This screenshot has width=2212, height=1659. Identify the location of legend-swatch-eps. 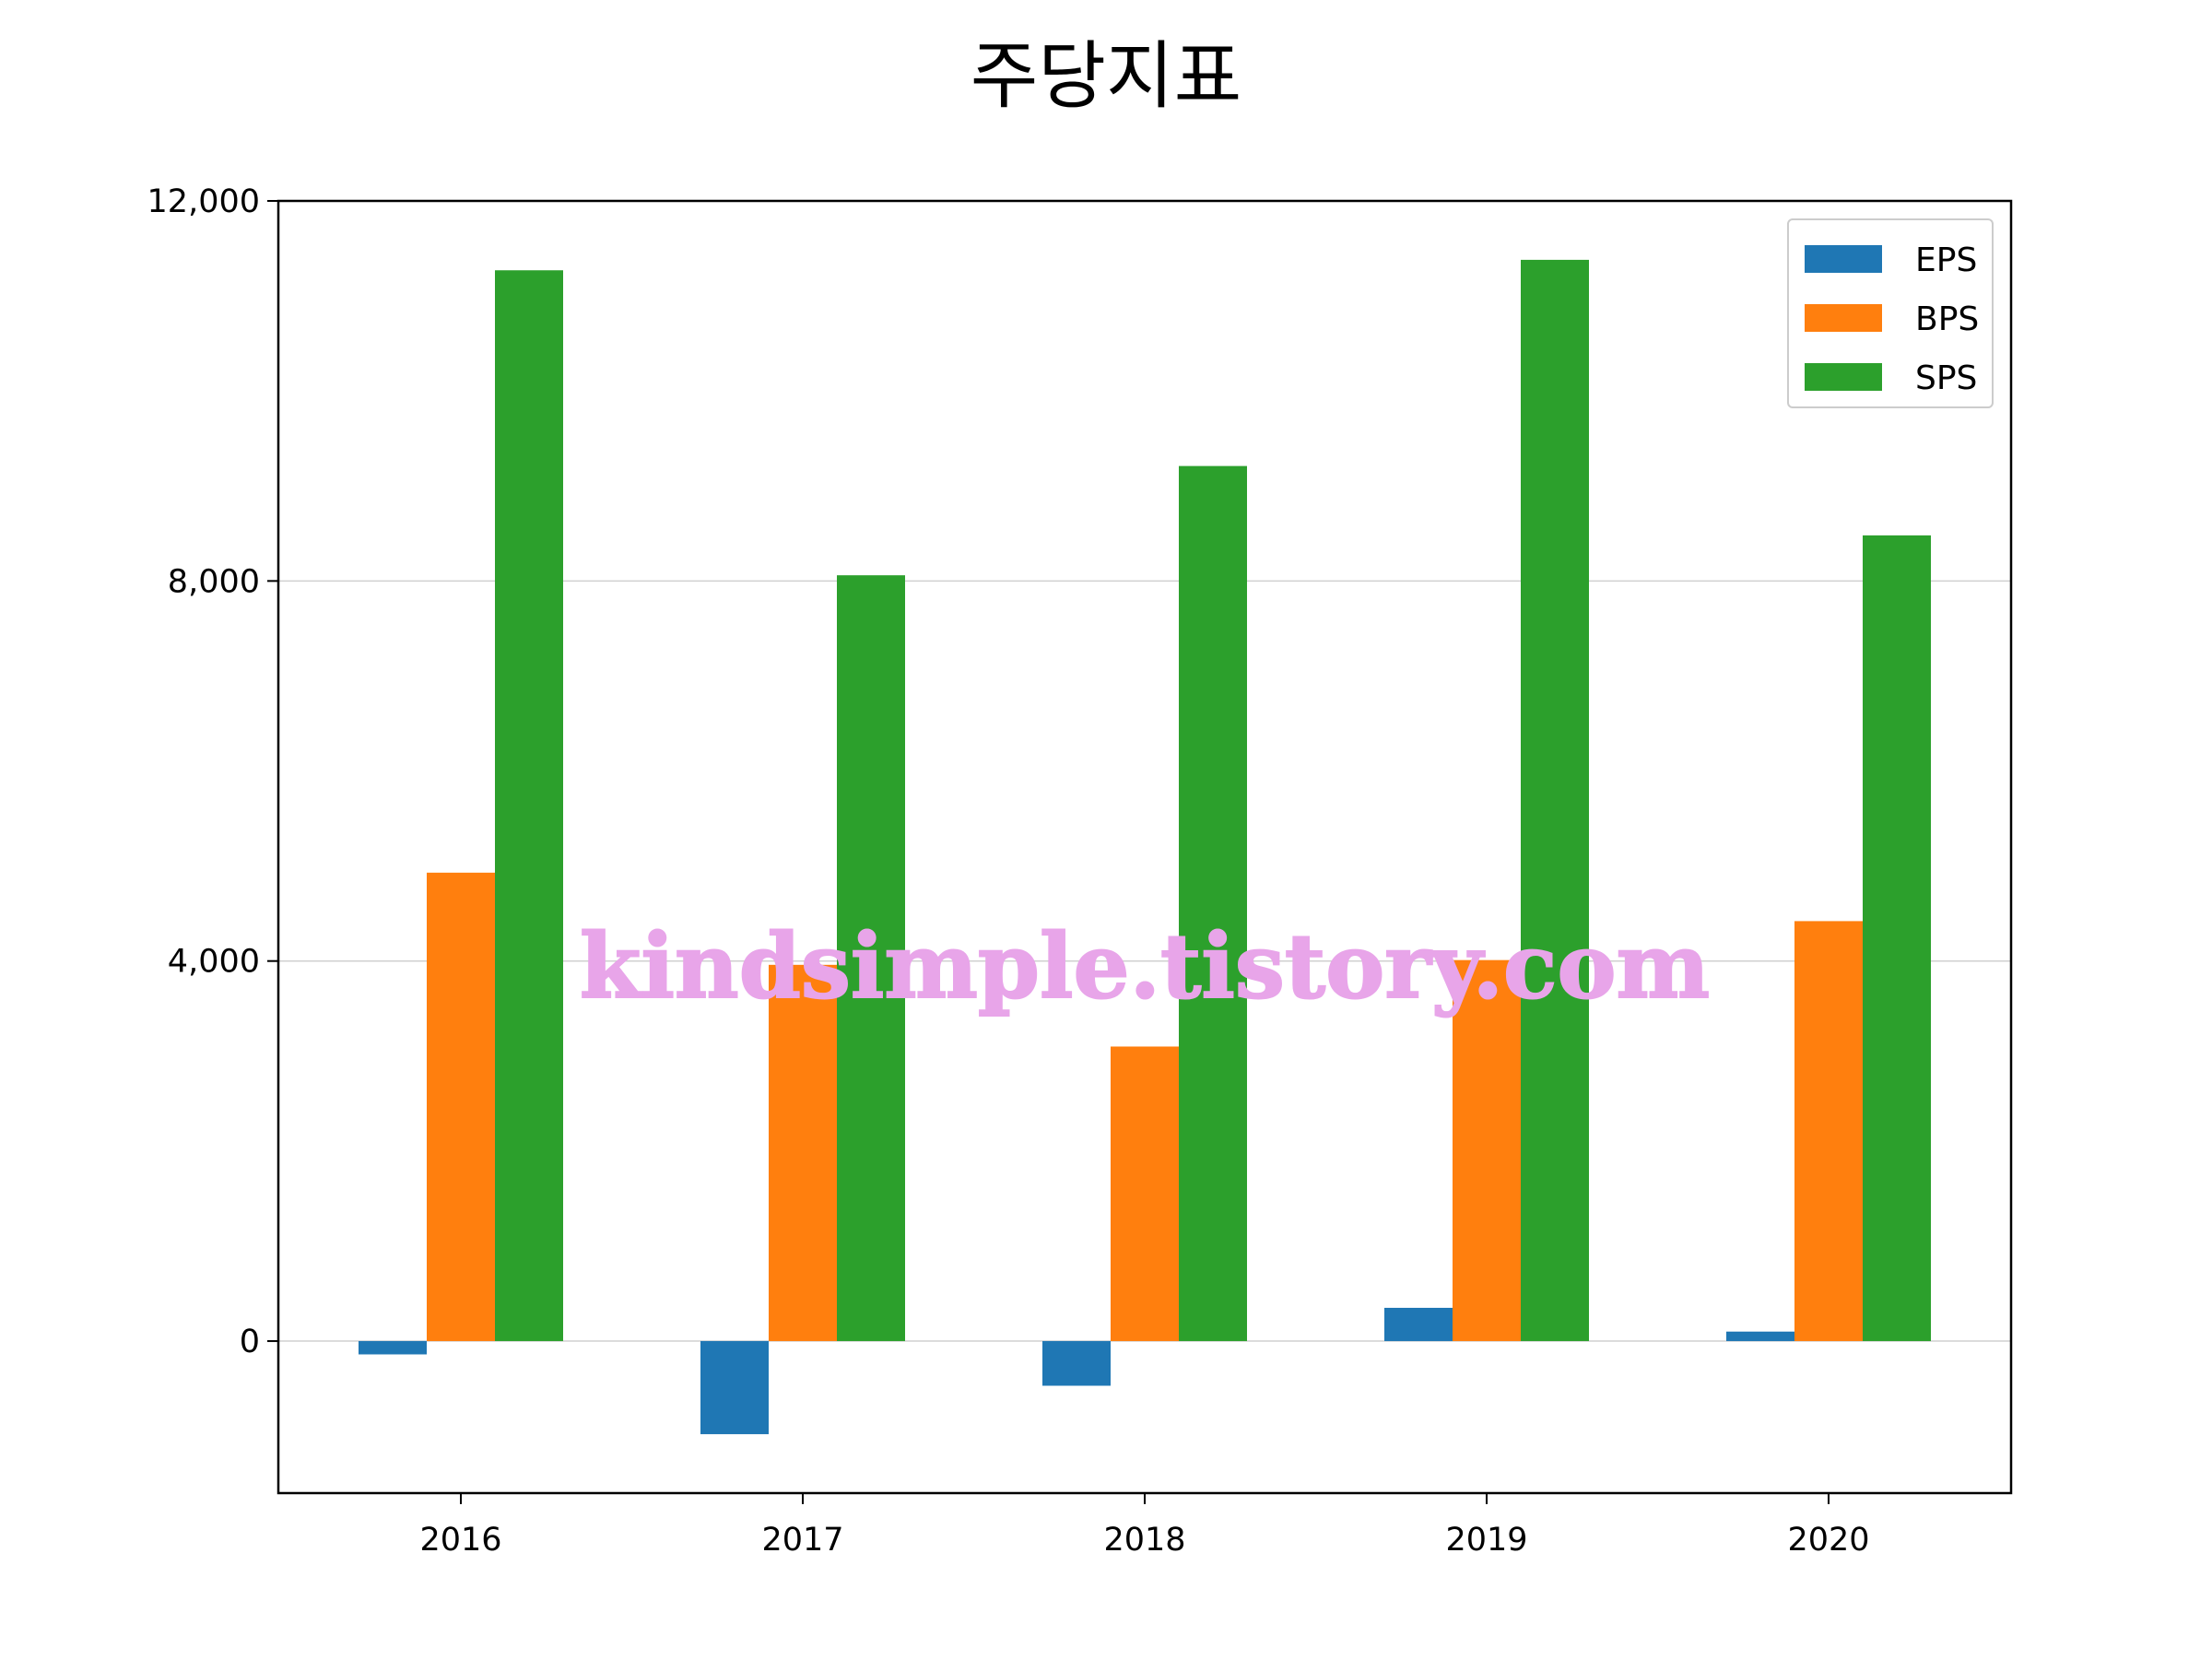
(1843, 259).